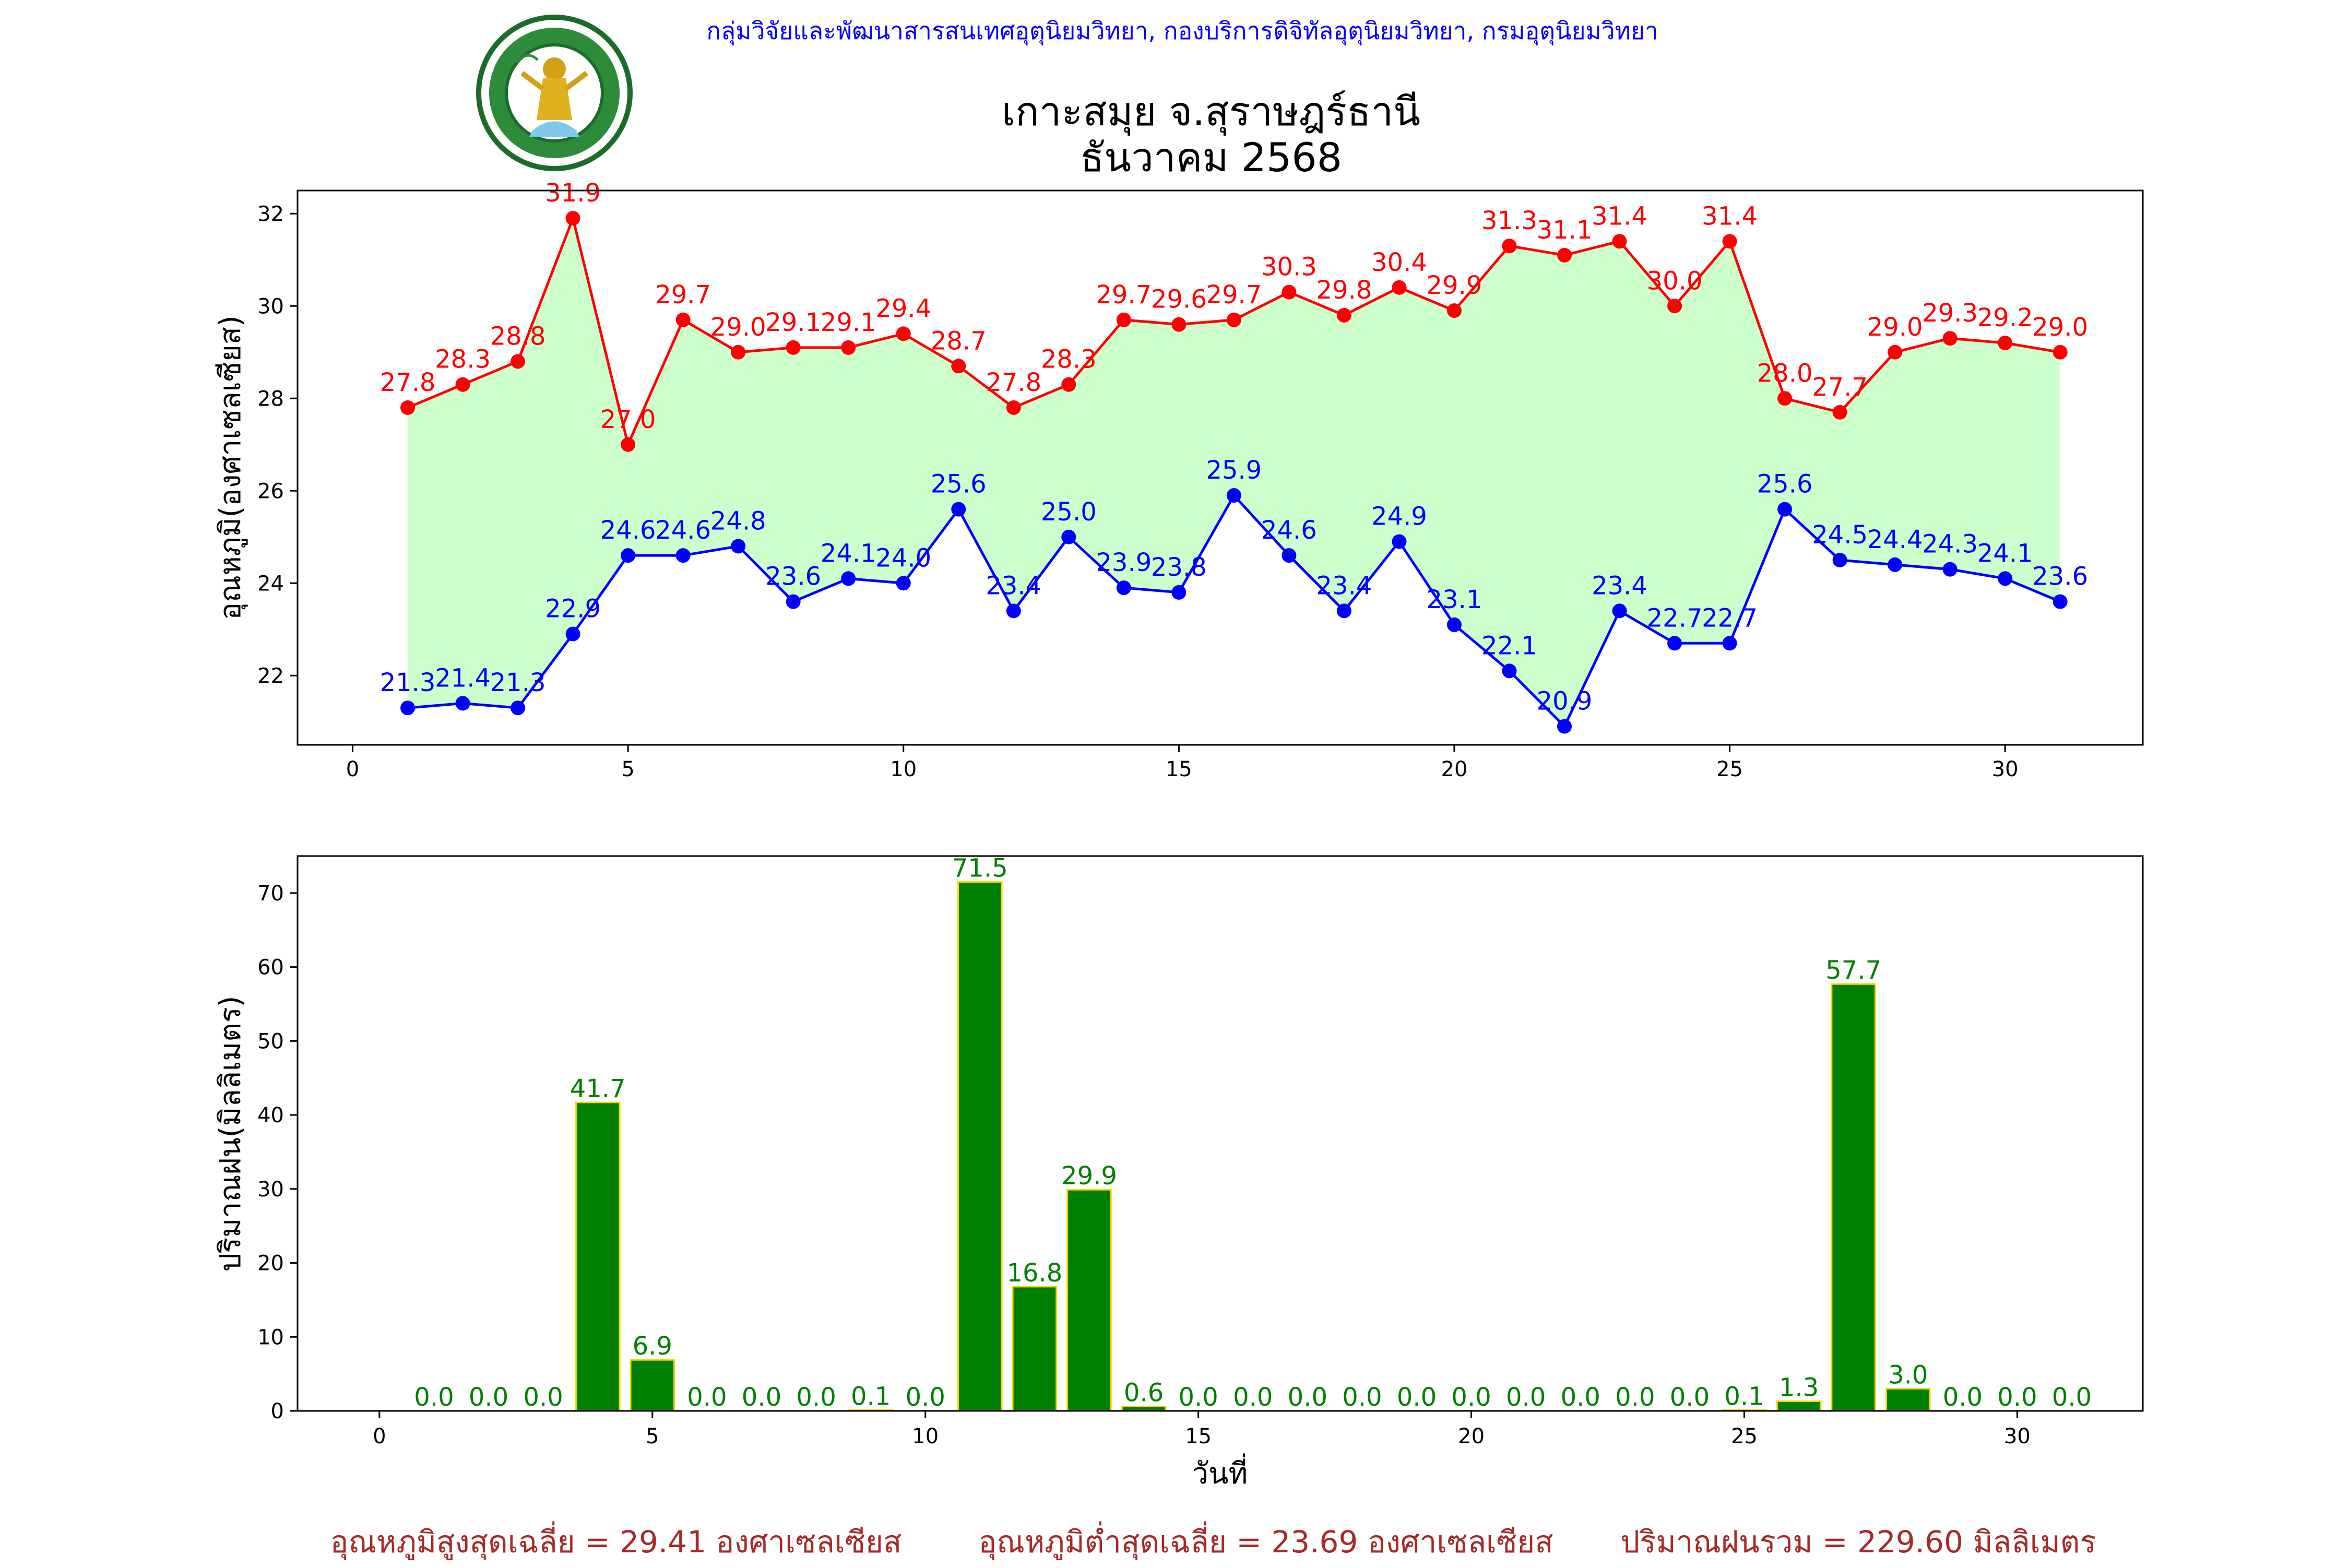  I want to click on min-temp-label: 23.8, so click(1179, 567).